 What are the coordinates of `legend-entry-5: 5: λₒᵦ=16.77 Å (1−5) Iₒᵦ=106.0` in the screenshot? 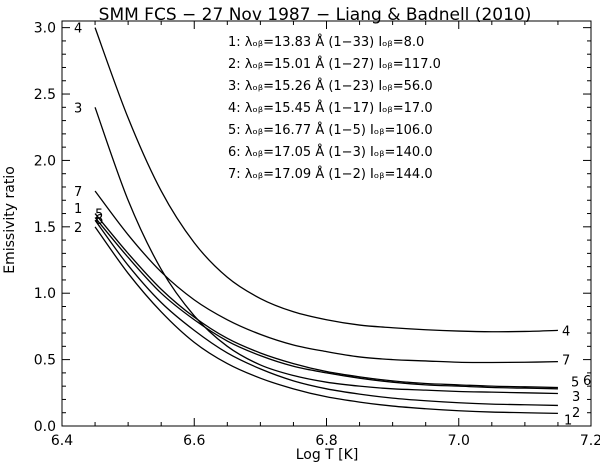 It's located at (330, 130).